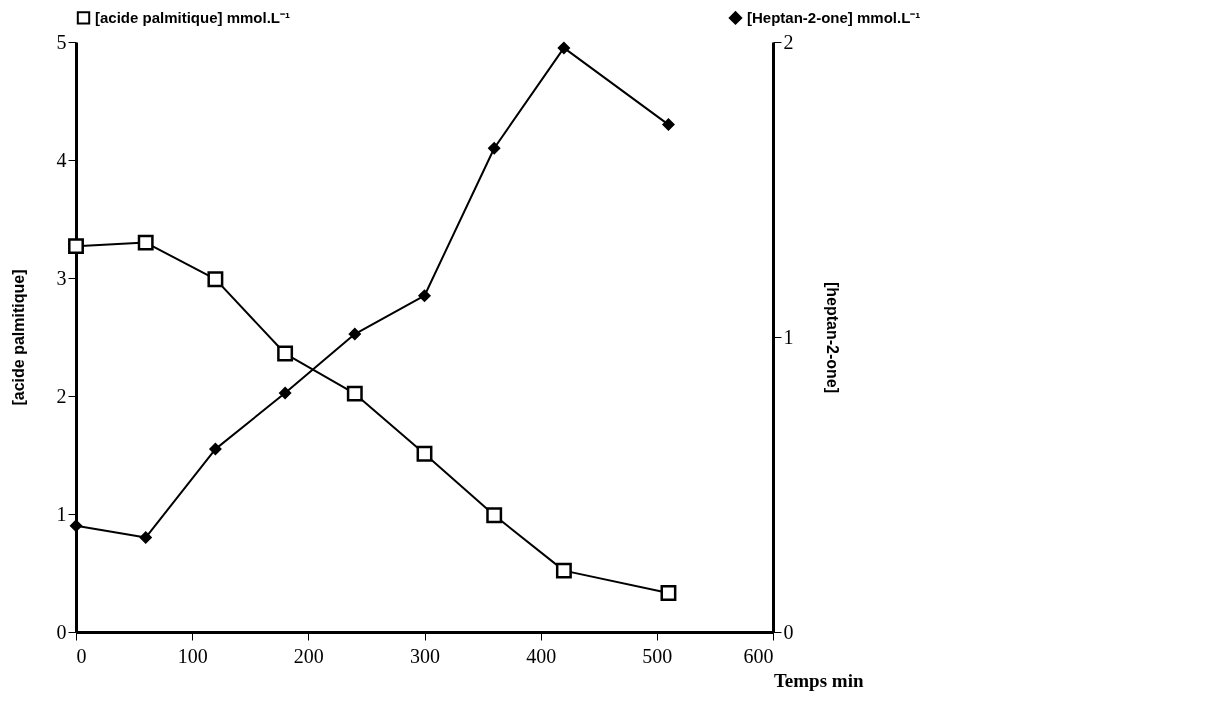  What do you see at coordinates (818, 680) in the screenshot?
I see `x-axis-title: Temps min` at bounding box center [818, 680].